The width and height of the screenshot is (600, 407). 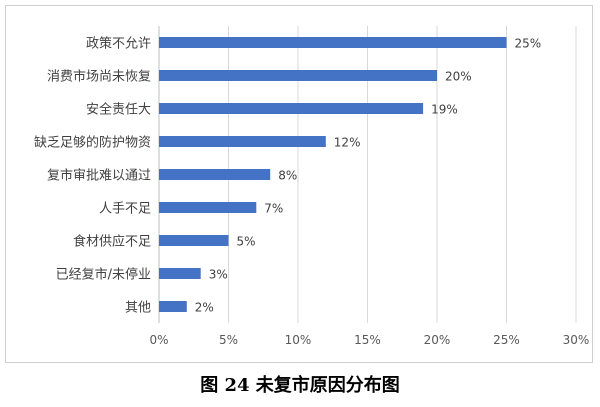 I want to click on value-label: 2%, so click(x=204, y=308).